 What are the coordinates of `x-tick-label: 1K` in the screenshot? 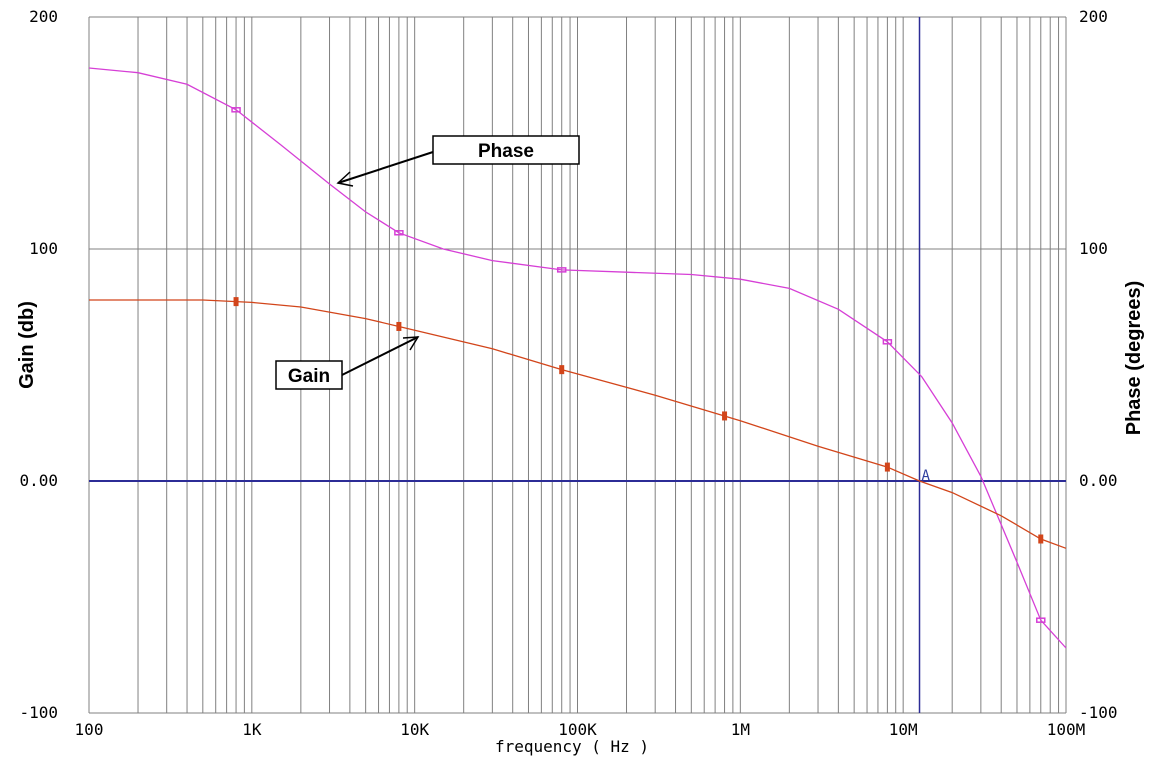 It's located at (252, 729).